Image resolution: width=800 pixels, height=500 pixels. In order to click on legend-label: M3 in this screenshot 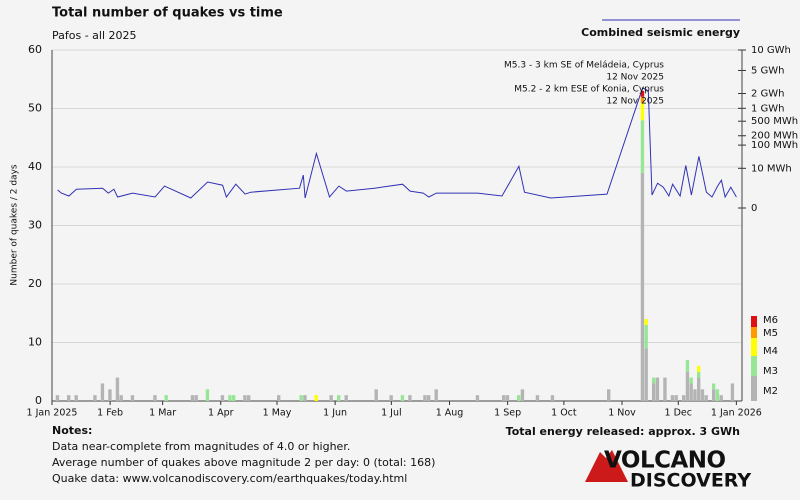, I will do `click(770, 371)`.